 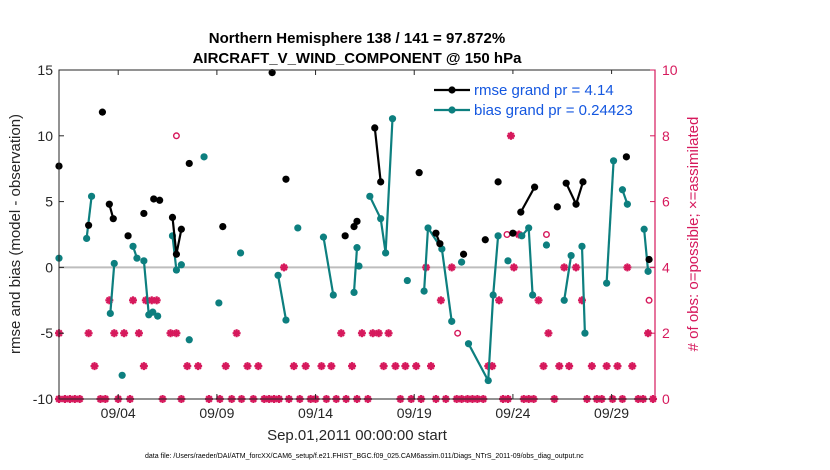 What do you see at coordinates (693, 234) in the screenshot?
I see `y-axis-right-label: # of obs: o=possible; ×=assimilated` at bounding box center [693, 234].